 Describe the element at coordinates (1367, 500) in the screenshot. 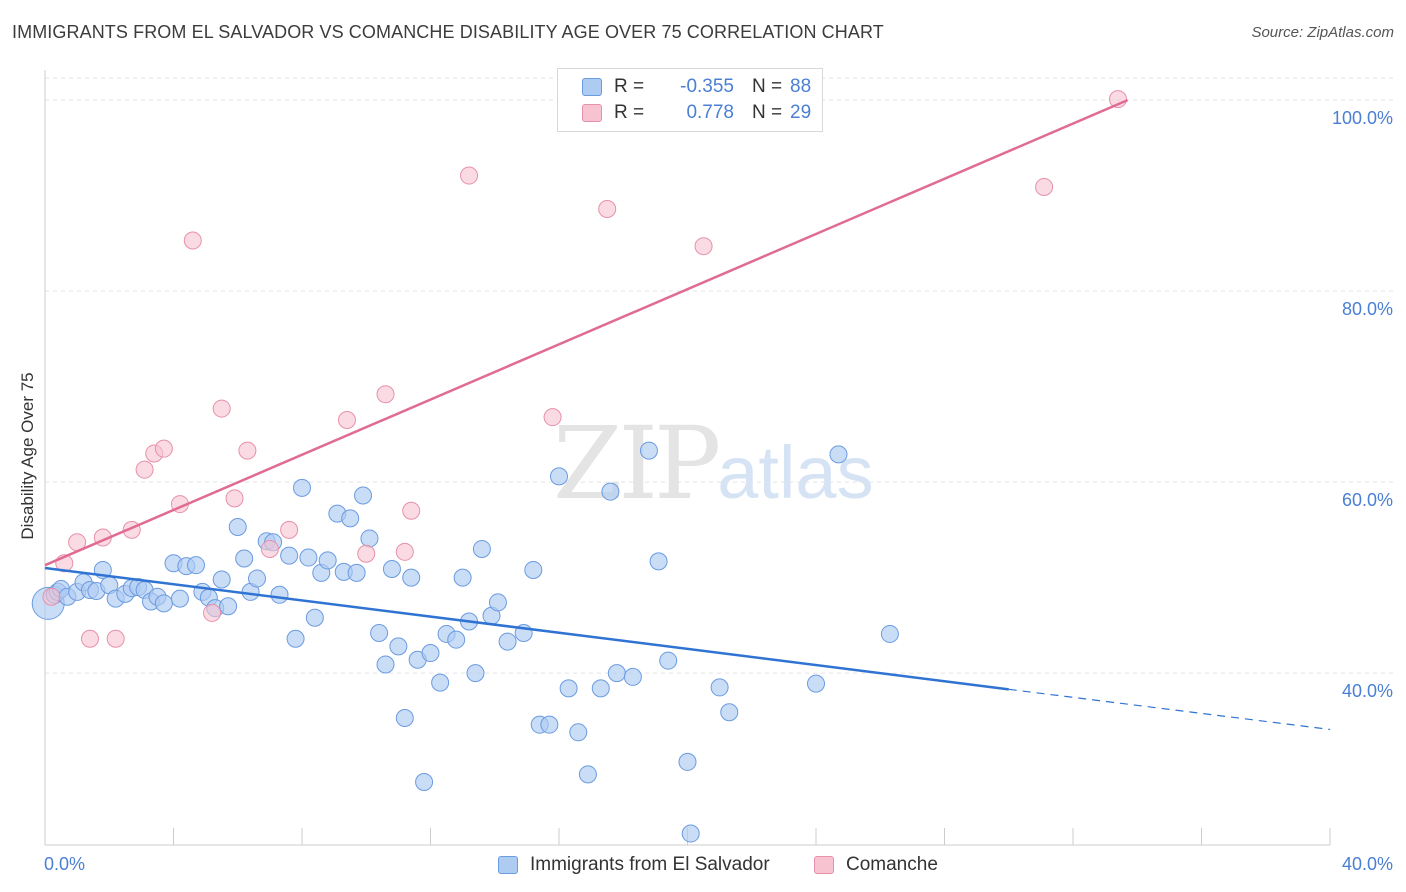

I see `y-tick-label: 60.0%` at that location.